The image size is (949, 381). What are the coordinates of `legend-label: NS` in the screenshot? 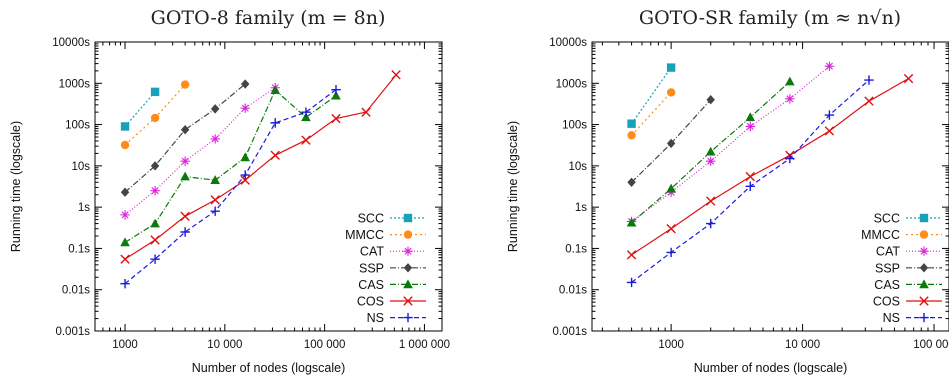 It's located at (891, 318).